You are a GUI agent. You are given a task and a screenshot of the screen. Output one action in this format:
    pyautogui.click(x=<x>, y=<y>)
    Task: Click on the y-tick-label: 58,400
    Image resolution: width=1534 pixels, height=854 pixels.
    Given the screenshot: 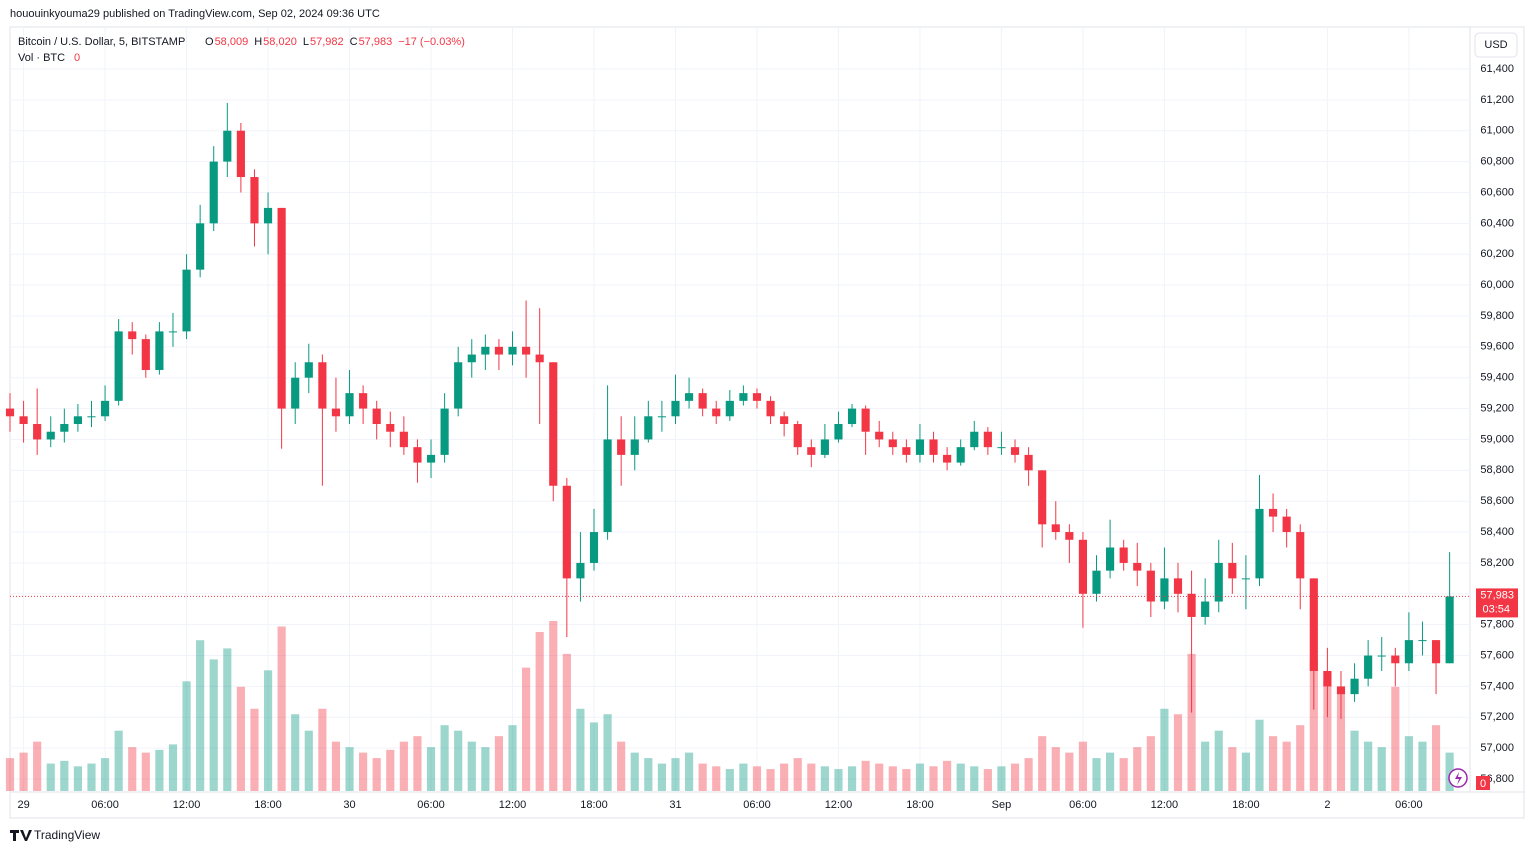 What is the action you would take?
    pyautogui.click(x=1497, y=532)
    